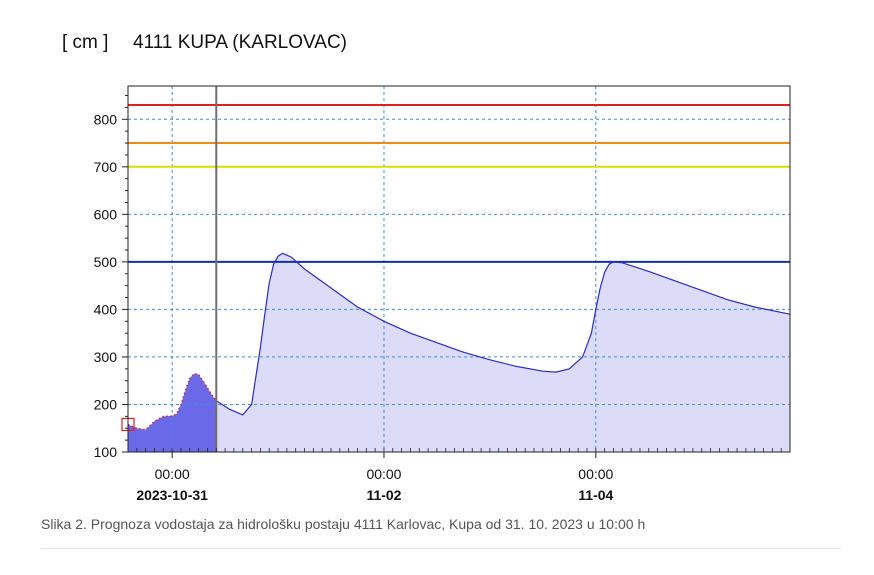  I want to click on x-tick-label-date: 2023-10-31, so click(172, 495).